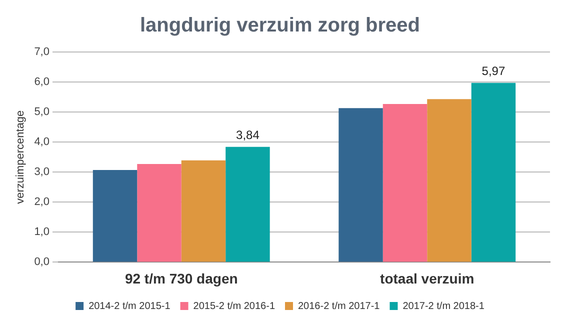 Image resolution: width=570 pixels, height=325 pixels. What do you see at coordinates (42, 262) in the screenshot?
I see `y-tick-label: 0,0` at bounding box center [42, 262].